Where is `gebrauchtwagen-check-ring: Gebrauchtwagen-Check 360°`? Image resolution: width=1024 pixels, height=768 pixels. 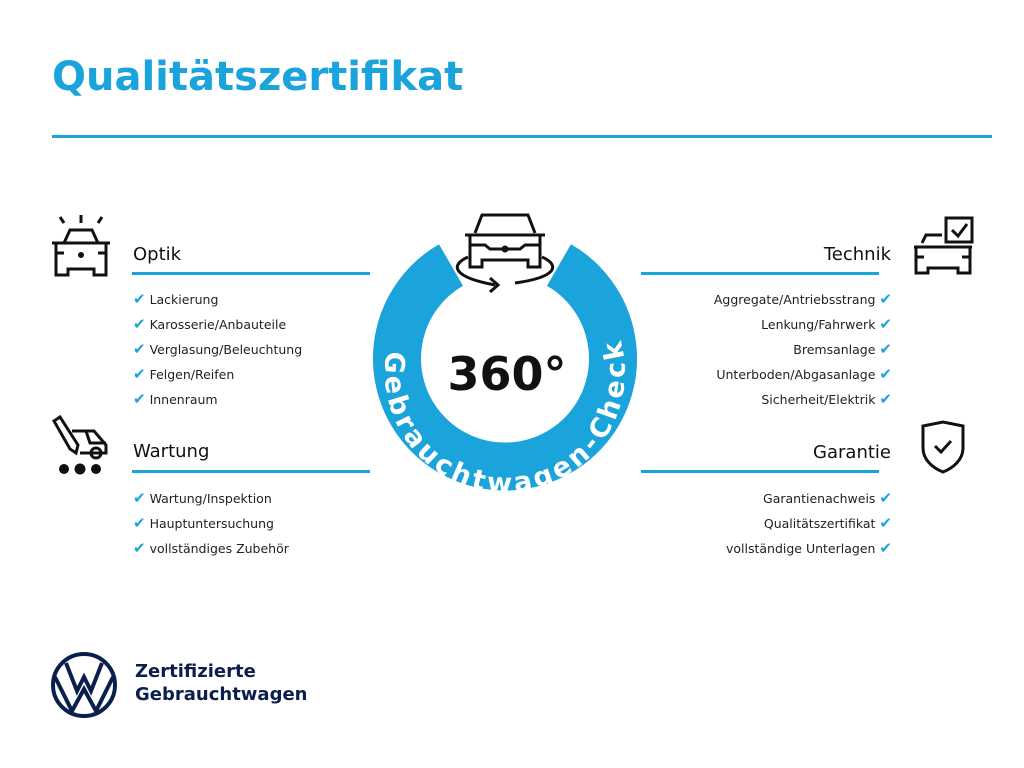 gebrauchtwagen-check-ring: Gebrauchtwagen-Check 360° is located at coordinates (505, 356).